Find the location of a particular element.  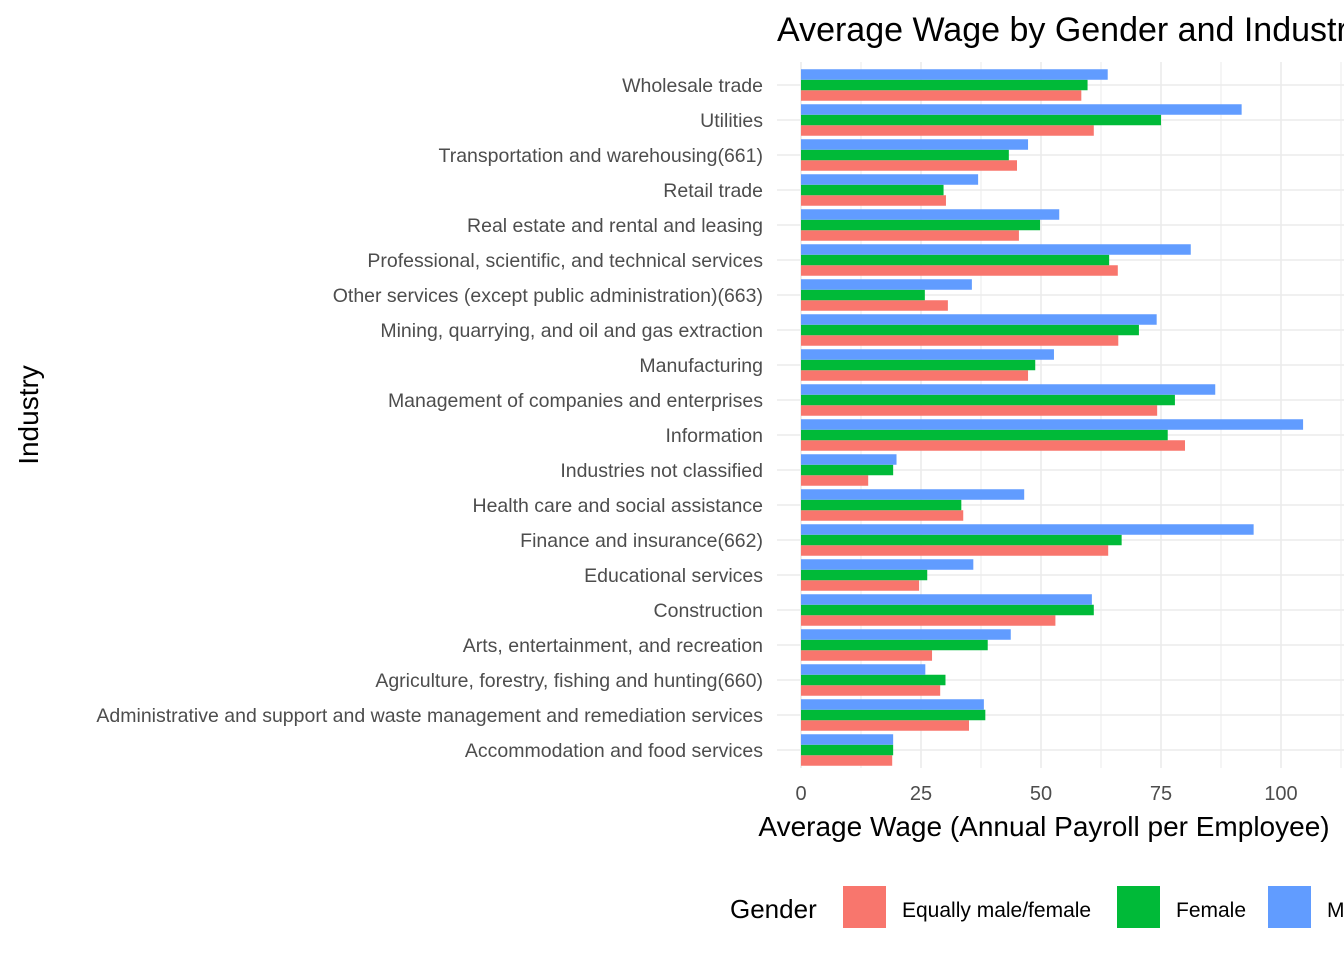

legend-label: Male is located at coordinates (1335, 910).